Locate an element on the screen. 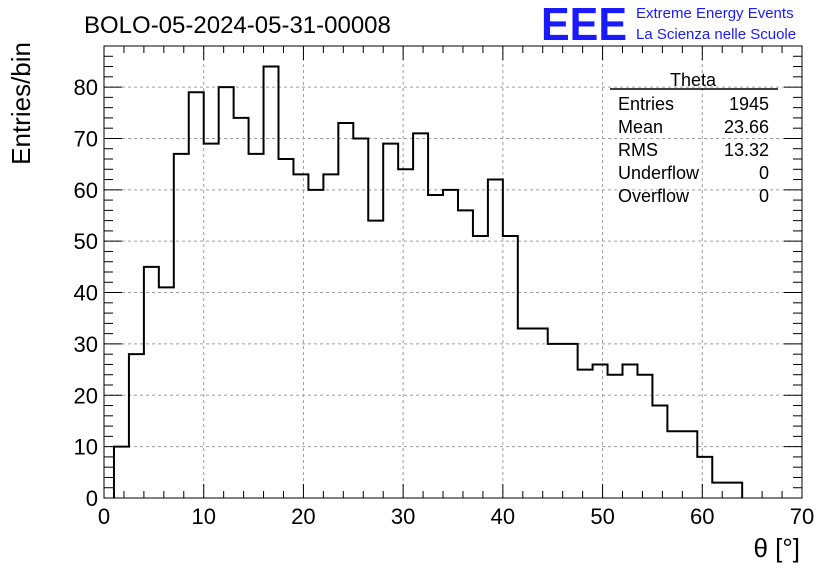  project-subtitle: La Scienza nelle Scuole is located at coordinates (716, 34).